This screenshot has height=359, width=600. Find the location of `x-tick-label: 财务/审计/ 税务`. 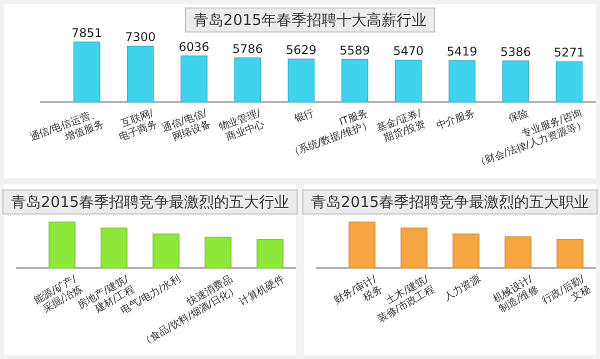

x-tick-label: 财务/审计/ 税务 is located at coordinates (358, 289).